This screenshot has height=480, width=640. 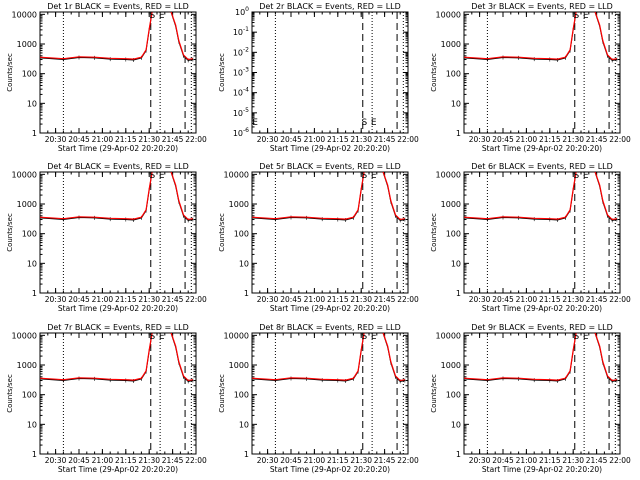 I want to click on y-tick-label: 10⁻³, so click(x=241, y=72).